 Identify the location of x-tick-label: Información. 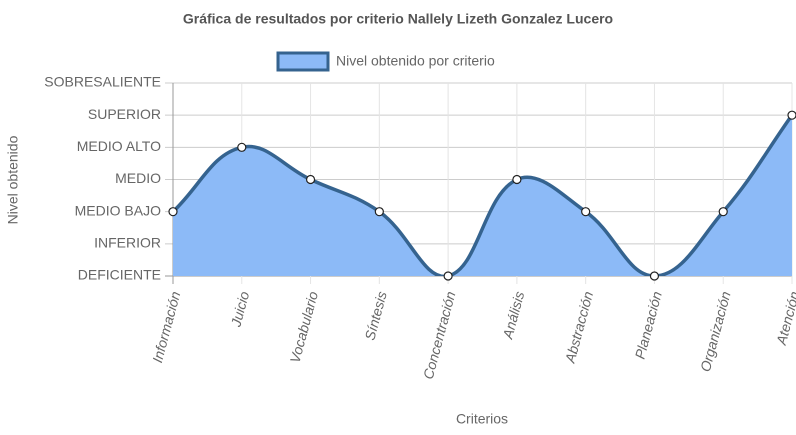
(166, 326).